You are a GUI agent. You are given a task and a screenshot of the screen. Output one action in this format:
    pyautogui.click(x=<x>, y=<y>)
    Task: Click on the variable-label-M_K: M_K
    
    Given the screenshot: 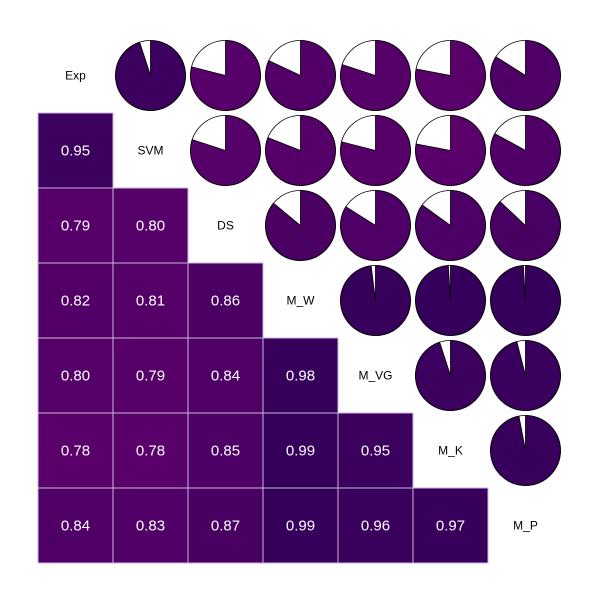 What is the action you would take?
    pyautogui.click(x=450, y=451)
    